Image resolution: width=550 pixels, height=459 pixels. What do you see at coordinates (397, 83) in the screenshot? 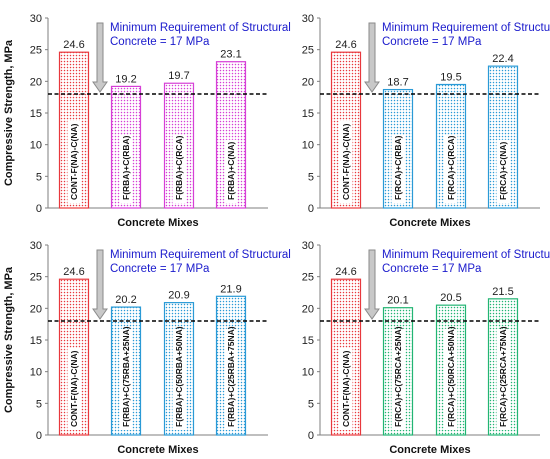
I see `bar-value-label: 18.7` at bounding box center [397, 83].